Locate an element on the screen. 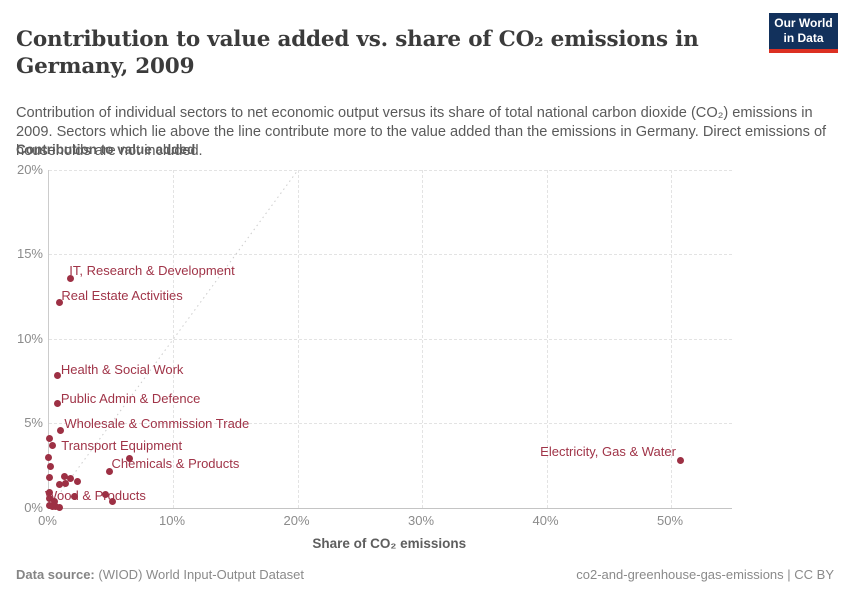 This screenshot has width=850, height=600. x-tick-label: 0% is located at coordinates (47, 520).